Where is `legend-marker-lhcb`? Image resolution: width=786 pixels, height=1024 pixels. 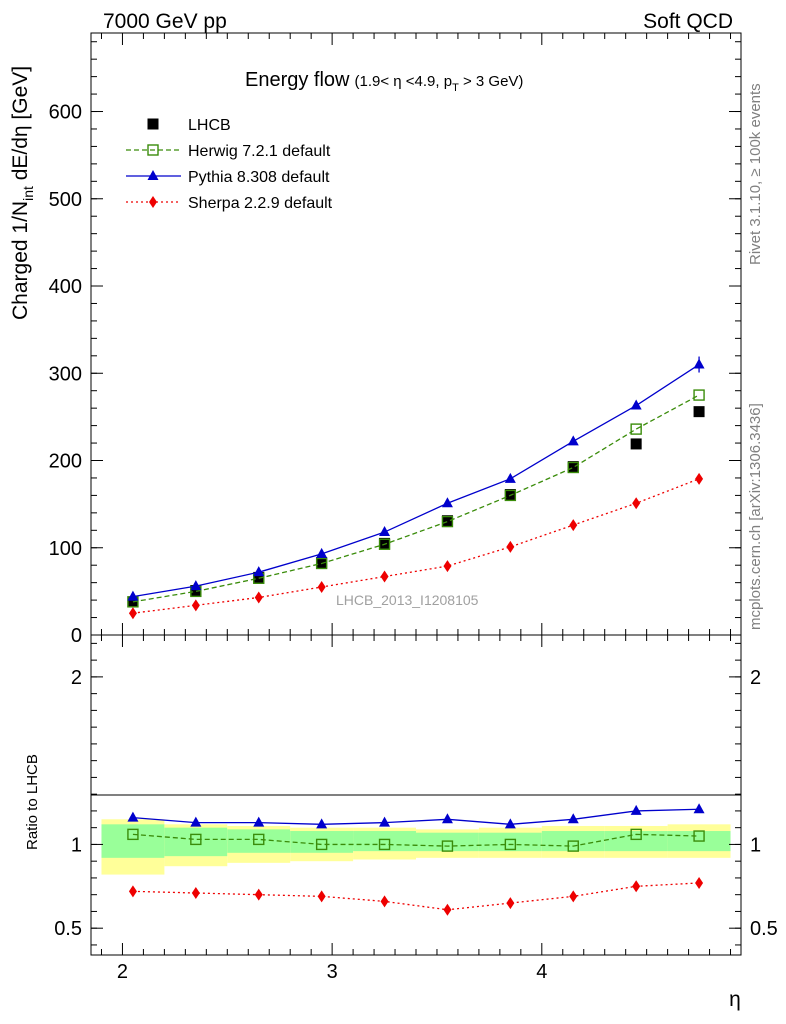 legend-marker-lhcb is located at coordinates (153, 124).